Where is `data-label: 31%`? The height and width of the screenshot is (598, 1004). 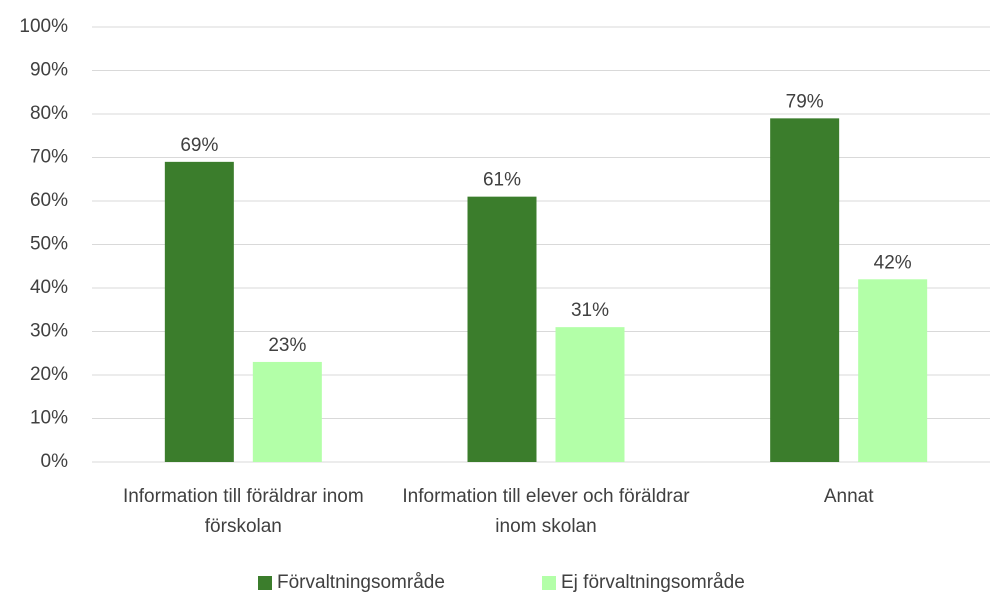 data-label: 31% is located at coordinates (590, 310).